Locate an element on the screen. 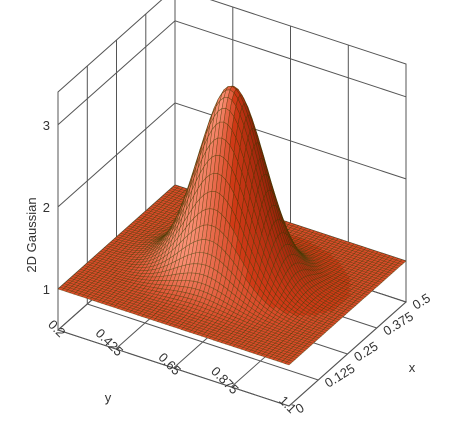 The height and width of the screenshot is (432, 450). y-tick-label: 0.425 is located at coordinates (110, 343).